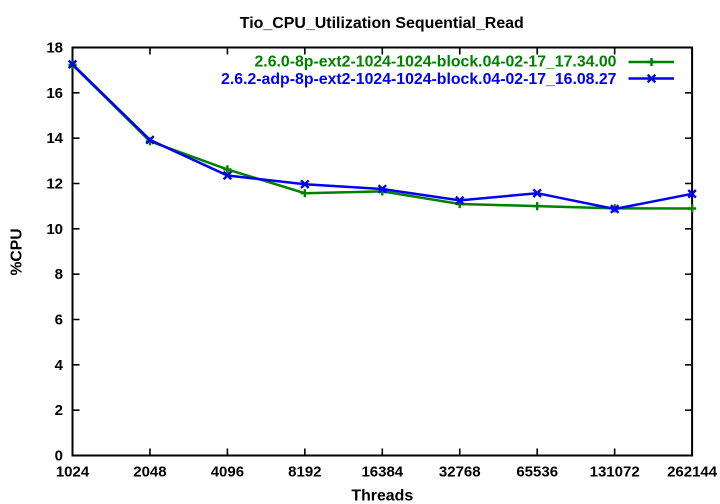 Image resolution: width=720 pixels, height=504 pixels. Describe the element at coordinates (615, 472) in the screenshot. I see `svg-text: 131072` at that location.